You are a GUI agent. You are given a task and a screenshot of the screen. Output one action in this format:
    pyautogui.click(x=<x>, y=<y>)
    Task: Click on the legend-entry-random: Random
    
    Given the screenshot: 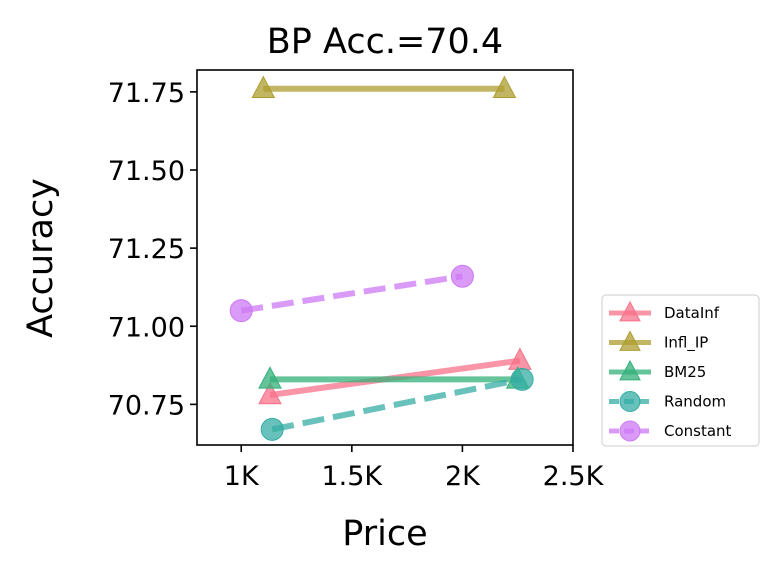 What is the action you would take?
    pyautogui.click(x=667, y=401)
    